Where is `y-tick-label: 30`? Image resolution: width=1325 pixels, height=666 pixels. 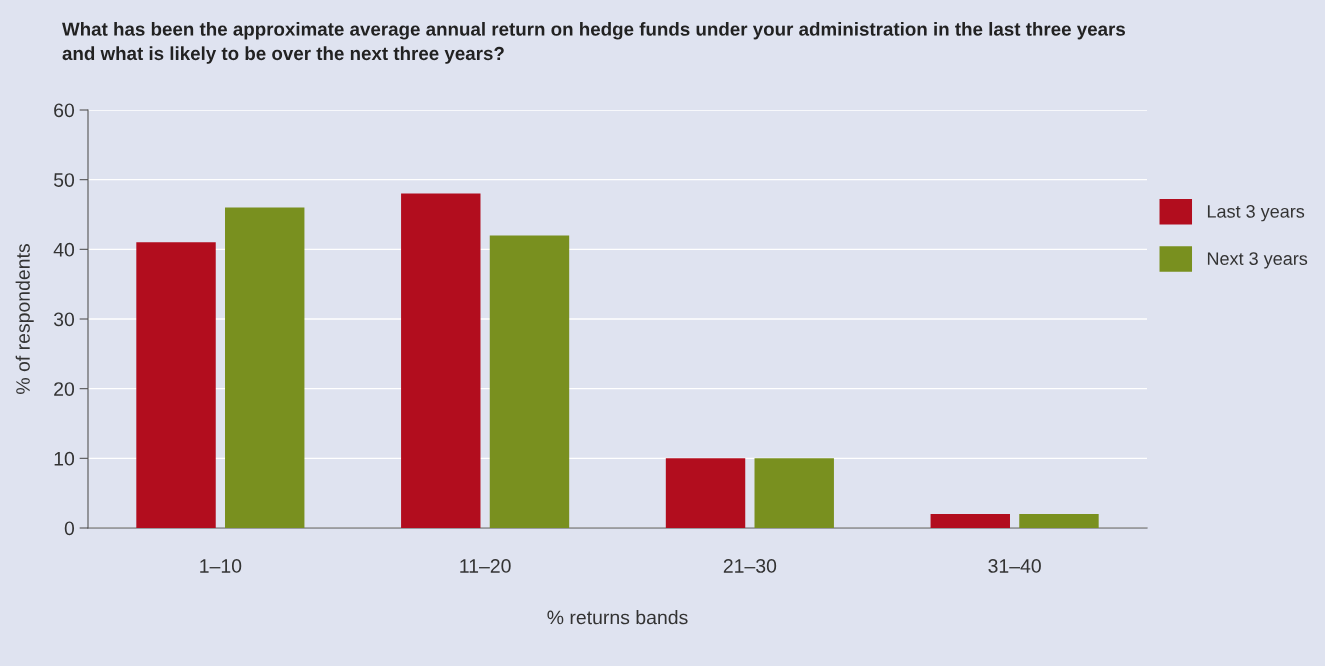 y-tick-label: 30 is located at coordinates (64, 319).